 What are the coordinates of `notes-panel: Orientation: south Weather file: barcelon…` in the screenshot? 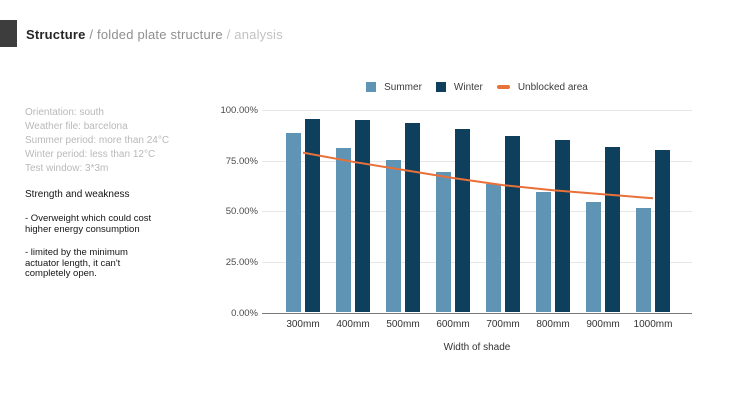 It's located at (117, 193).